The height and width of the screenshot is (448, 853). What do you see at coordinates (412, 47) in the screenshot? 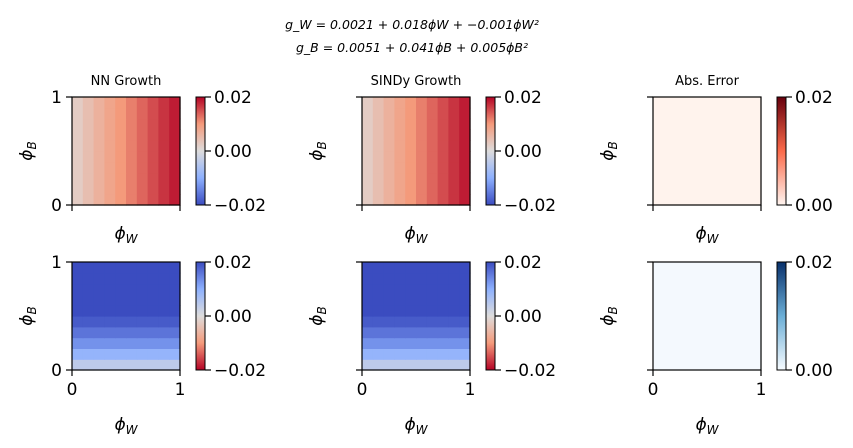
I see `suptitle-line-2: g_B = 0.0051 + 0.041ϕB + 0.005ϕB²` at bounding box center [412, 47].